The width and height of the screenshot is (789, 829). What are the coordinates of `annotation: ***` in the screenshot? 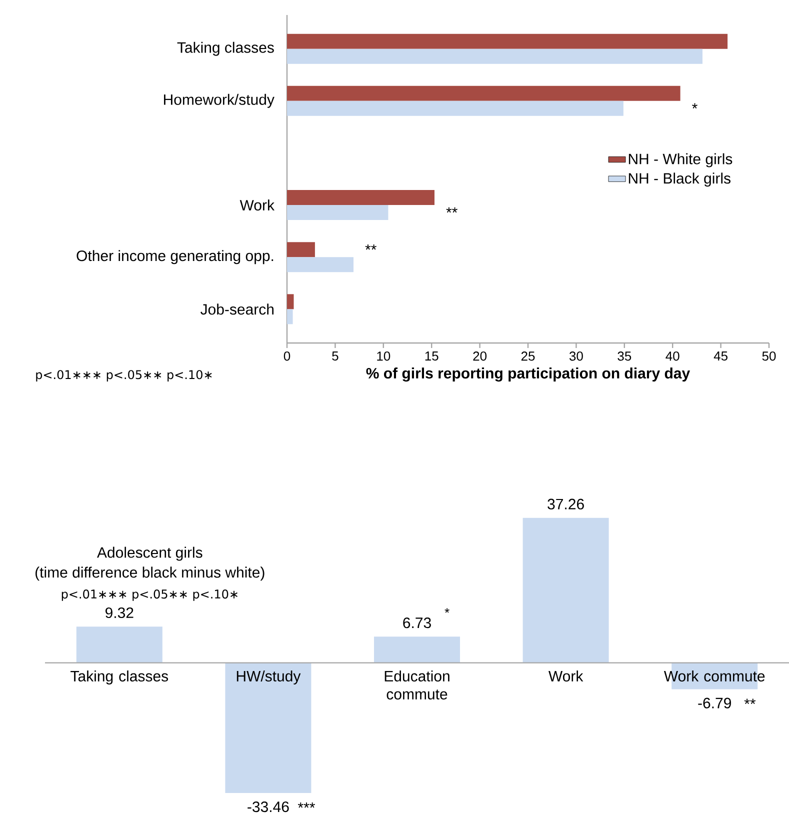 It's located at (306, 805).